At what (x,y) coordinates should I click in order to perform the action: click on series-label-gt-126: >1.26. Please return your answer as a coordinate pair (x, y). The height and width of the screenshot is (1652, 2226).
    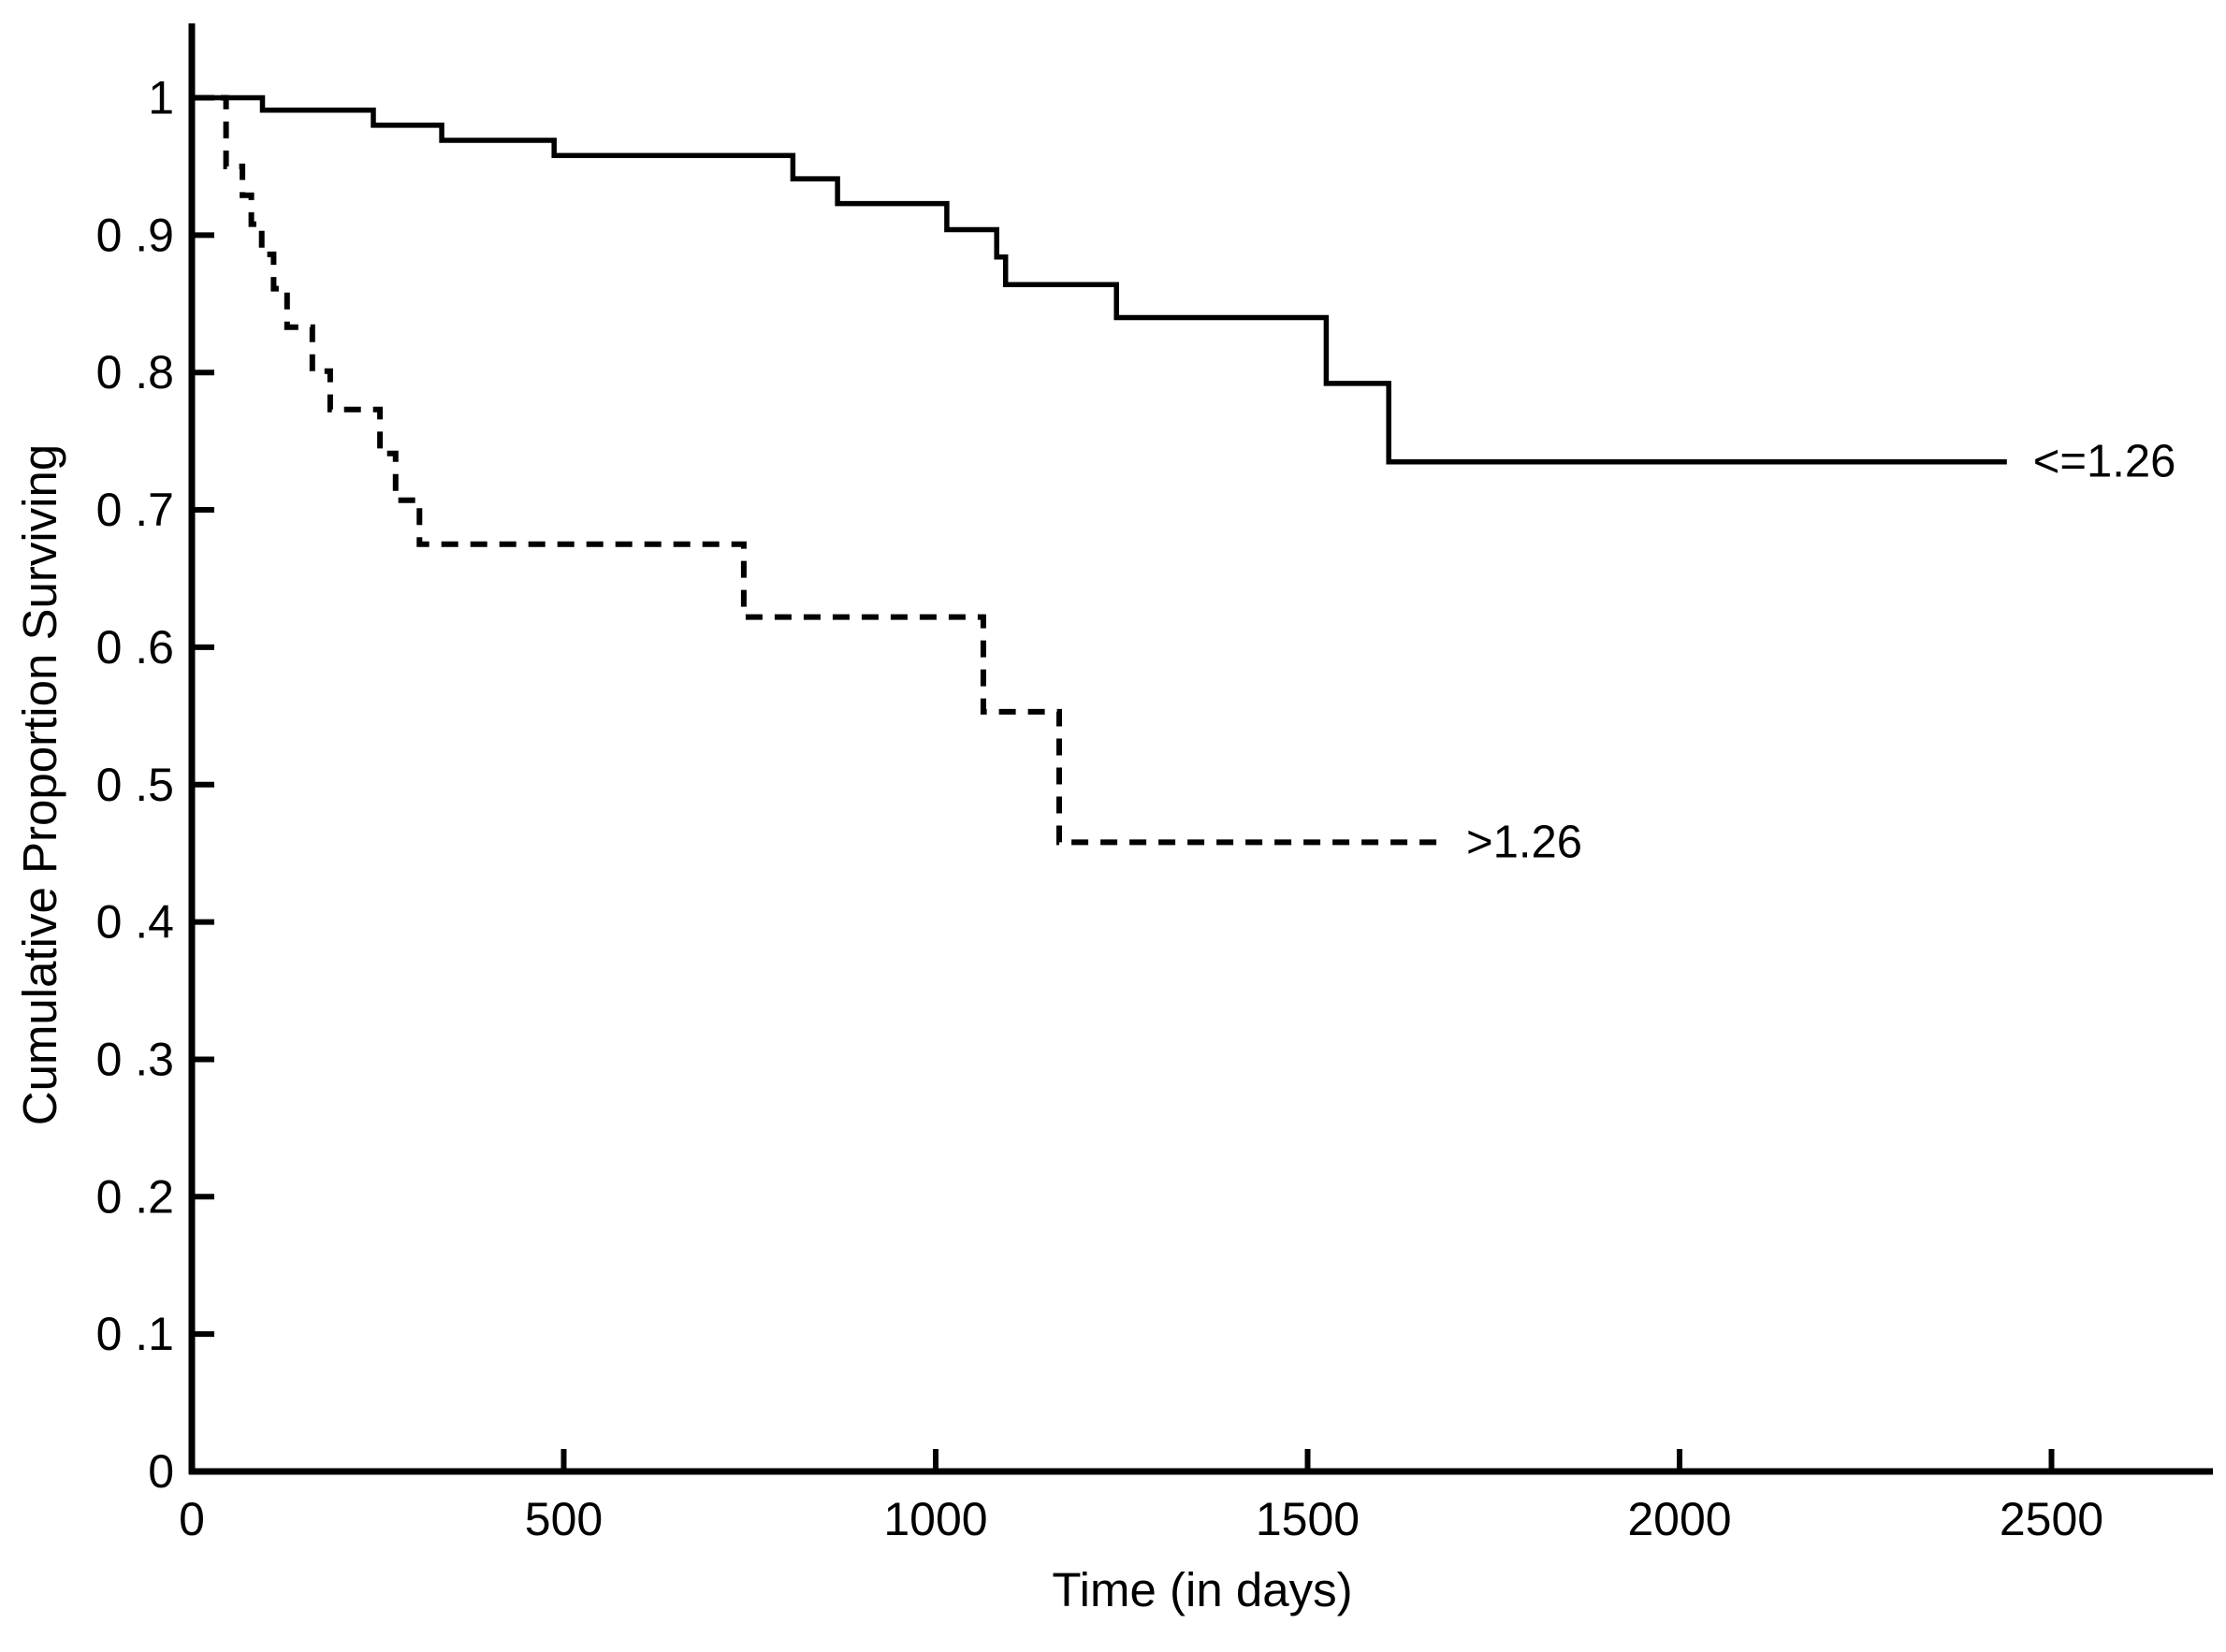
    Looking at the image, I should click on (1524, 842).